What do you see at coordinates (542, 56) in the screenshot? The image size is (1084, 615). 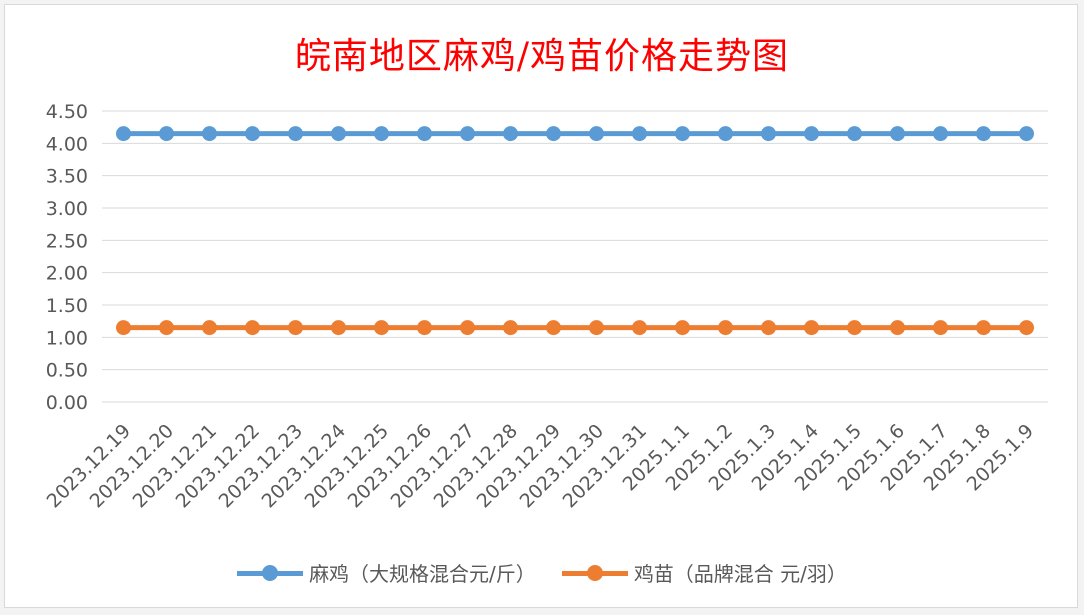 I see `chart-title: 皖南地区麻鸡/鸡苗价格走势图` at bounding box center [542, 56].